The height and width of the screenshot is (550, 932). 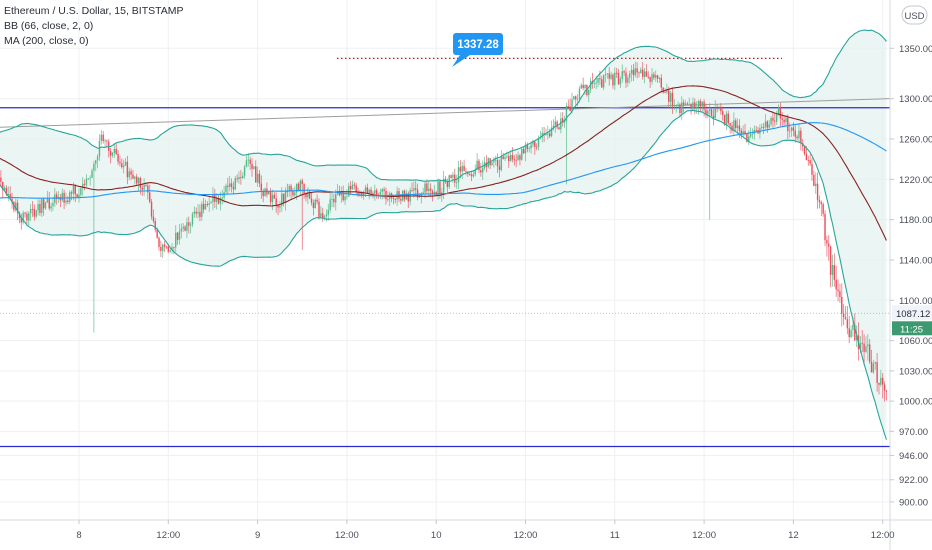 I want to click on symbol-title: Ethereum / U.S. Dollar, 15, BITSTAMP, so click(x=94, y=11).